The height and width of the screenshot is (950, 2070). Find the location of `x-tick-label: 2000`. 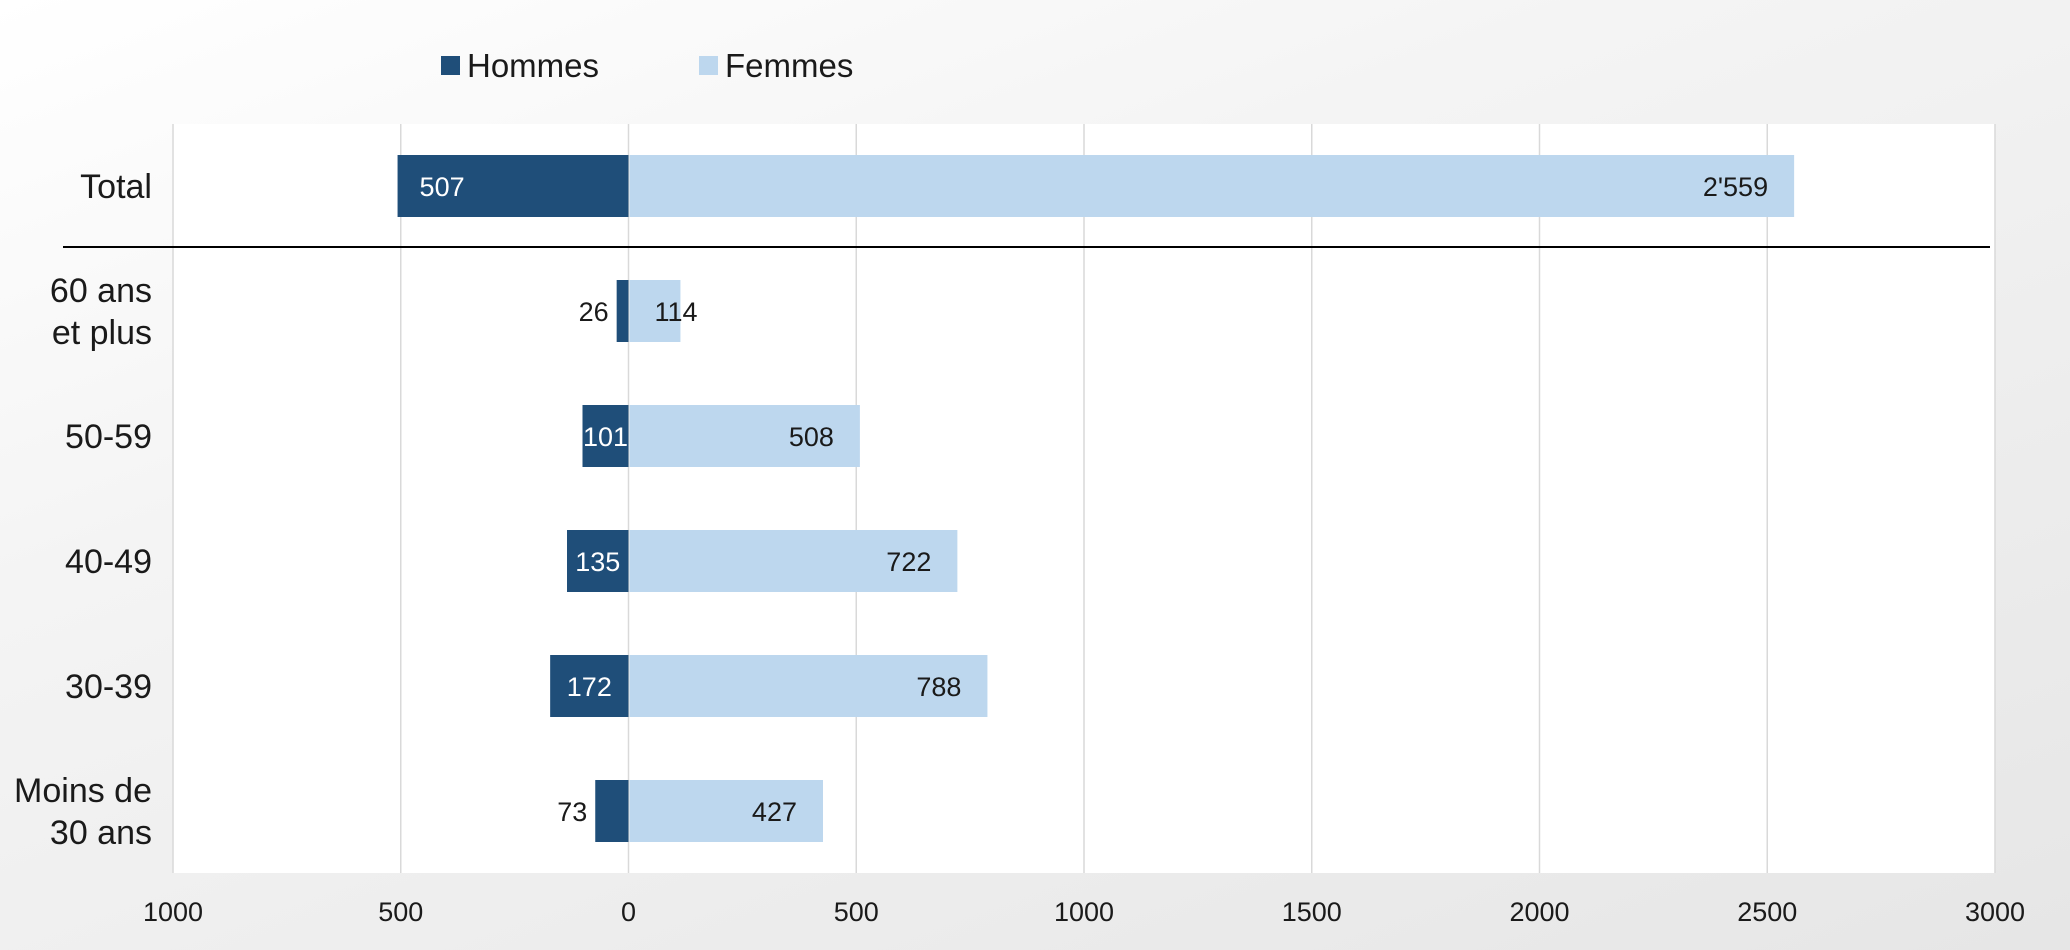

x-tick-label: 2000 is located at coordinates (1539, 912).